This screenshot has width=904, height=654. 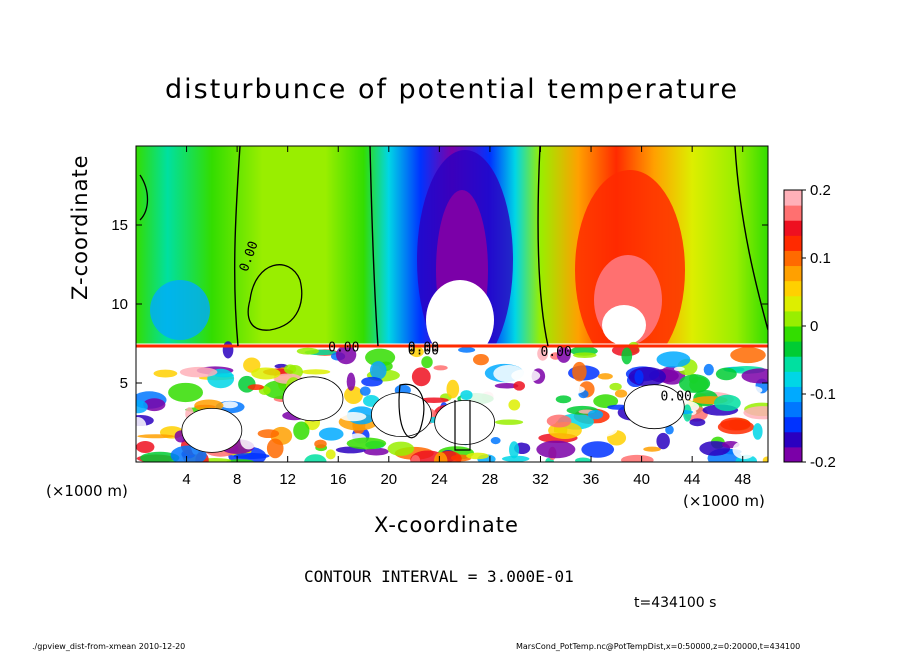 What do you see at coordinates (124, 383) in the screenshot?
I see `y-tick-label: 5` at bounding box center [124, 383].